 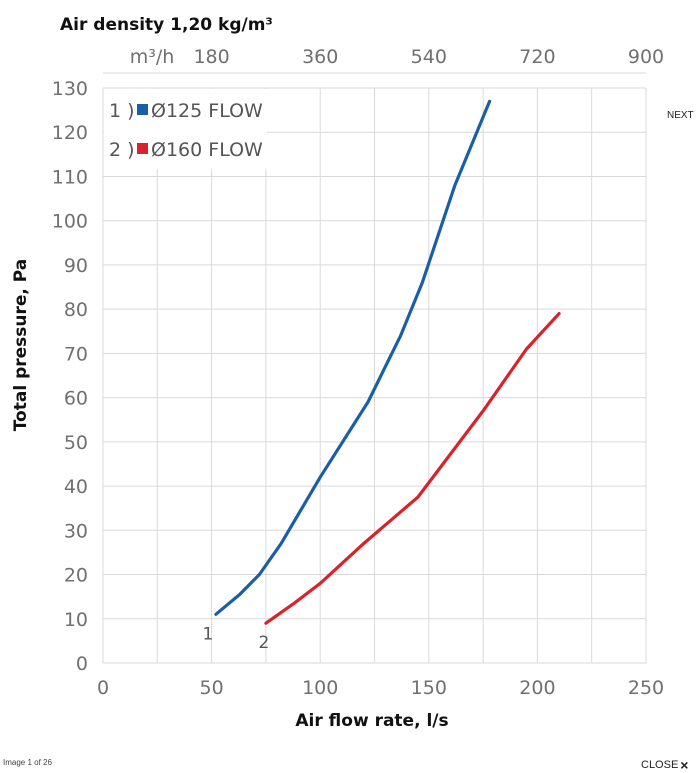 I want to click on x-tick-label: 100, so click(x=320, y=688).